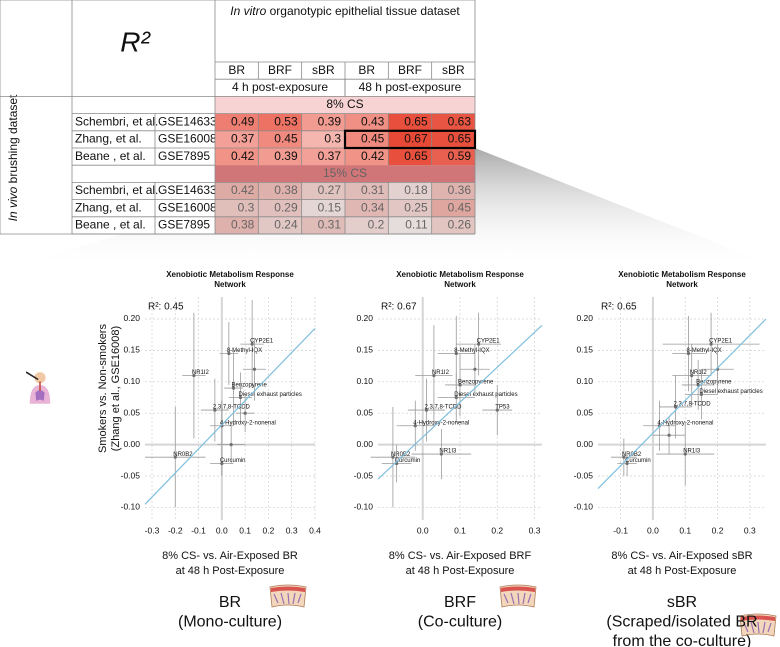  Describe the element at coordinates (443, 408) in the screenshot. I see `point-label: 2,3,7,8-TCDD` at that location.